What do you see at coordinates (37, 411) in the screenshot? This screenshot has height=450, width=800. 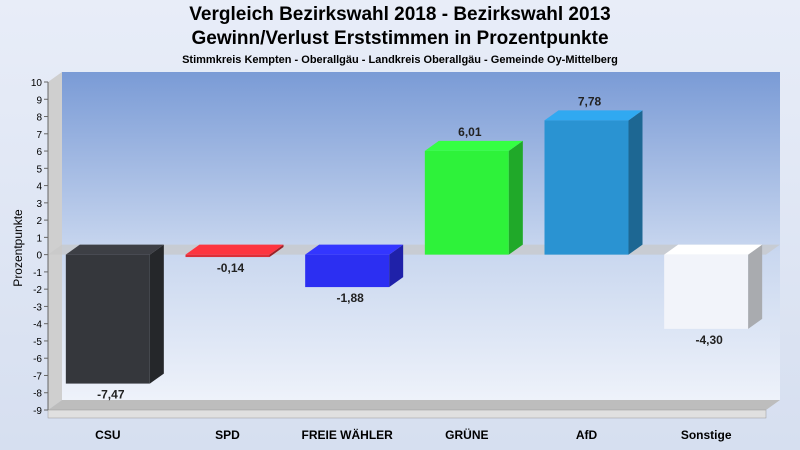 I see `y-tick-label: -9` at bounding box center [37, 411].